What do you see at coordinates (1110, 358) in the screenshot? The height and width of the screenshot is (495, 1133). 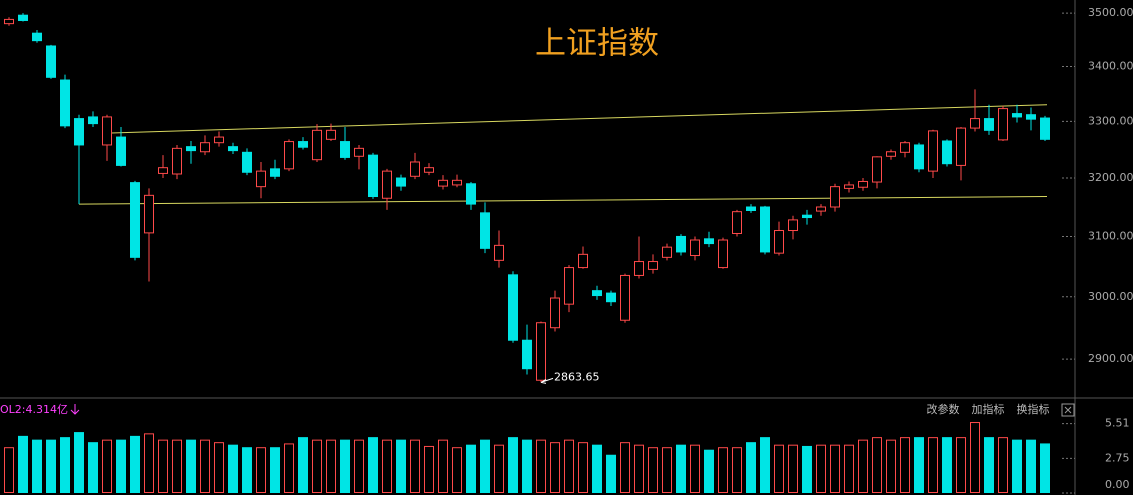 I see `y-tick-label: 2900.00` at bounding box center [1110, 358].